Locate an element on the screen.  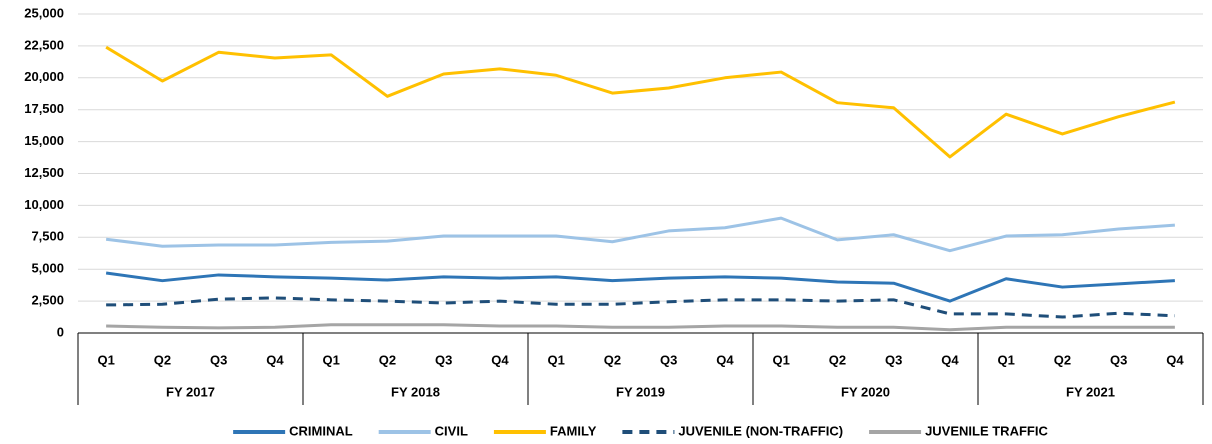
y-tick-label: 15,000 is located at coordinates (44, 140).